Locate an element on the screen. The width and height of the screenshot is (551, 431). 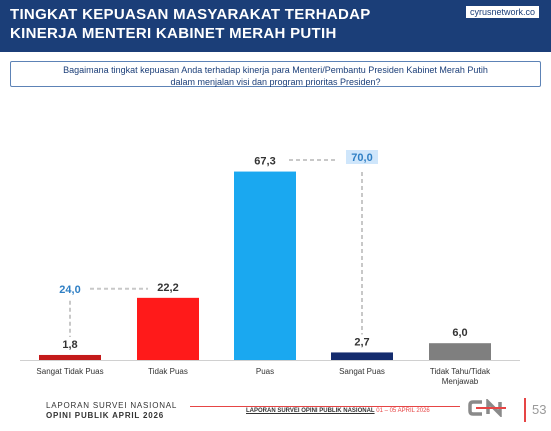
footer-divider is located at coordinates (325, 406).